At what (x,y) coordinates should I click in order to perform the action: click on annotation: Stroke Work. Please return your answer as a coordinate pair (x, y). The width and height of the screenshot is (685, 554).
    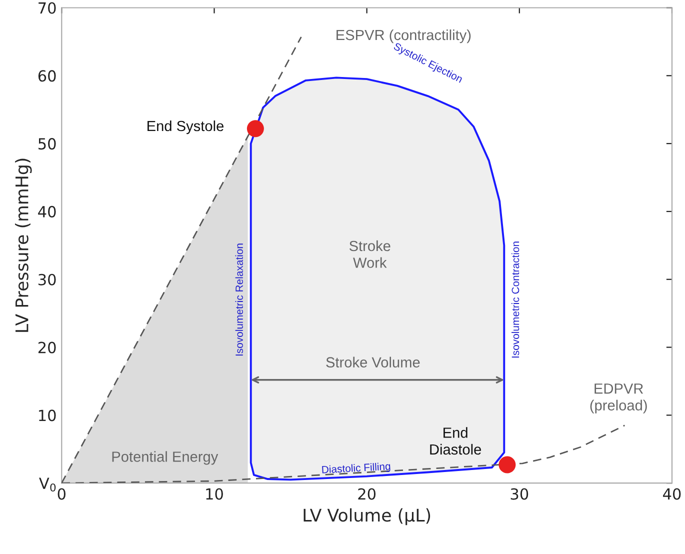
    Looking at the image, I should click on (369, 254).